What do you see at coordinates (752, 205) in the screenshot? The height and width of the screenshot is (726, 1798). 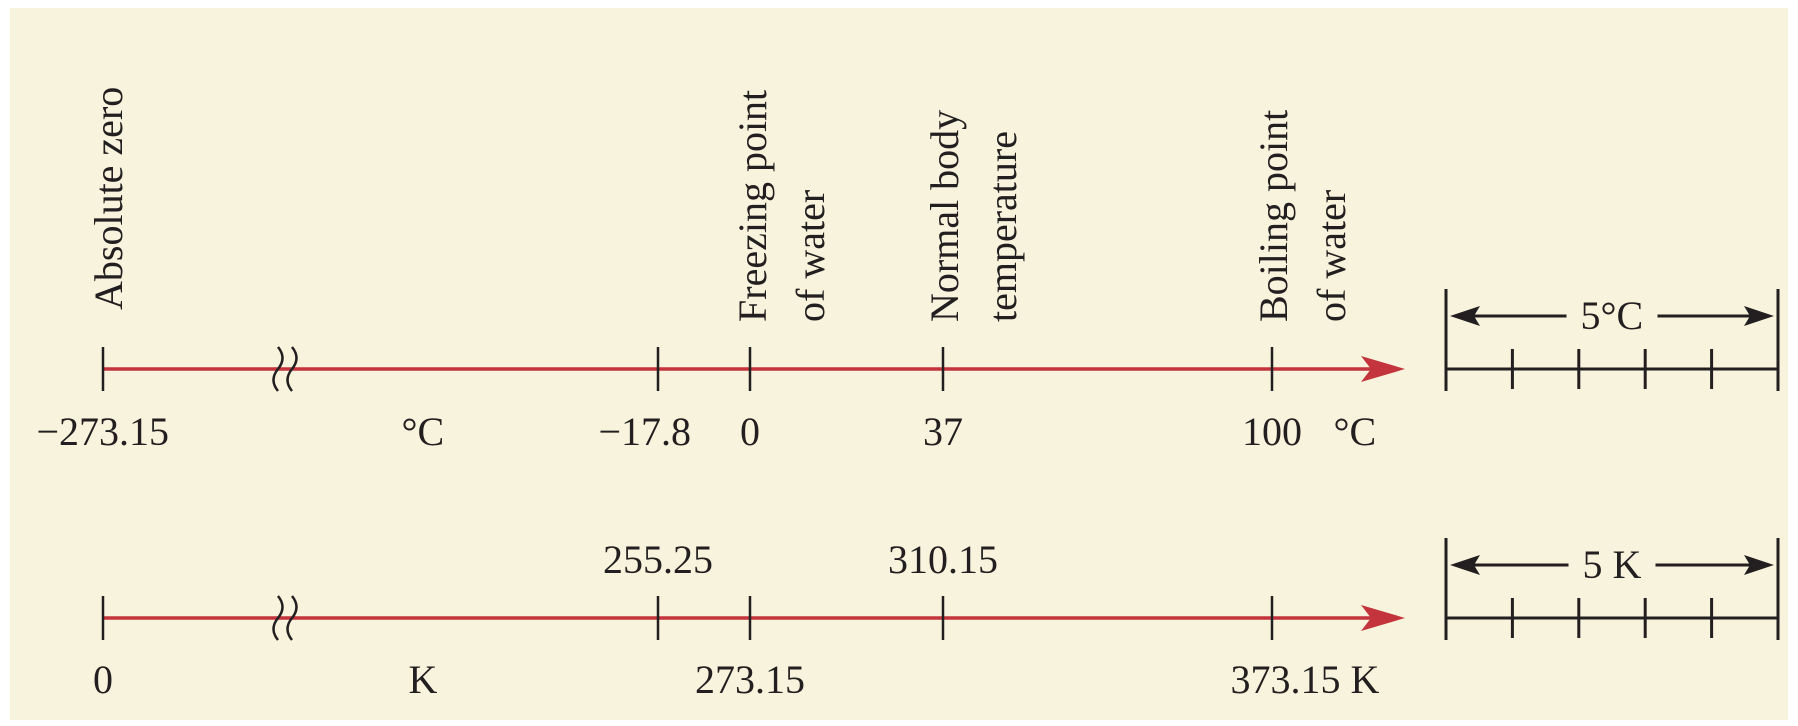 I see `landmark-label-line-0: Freezing point` at bounding box center [752, 205].